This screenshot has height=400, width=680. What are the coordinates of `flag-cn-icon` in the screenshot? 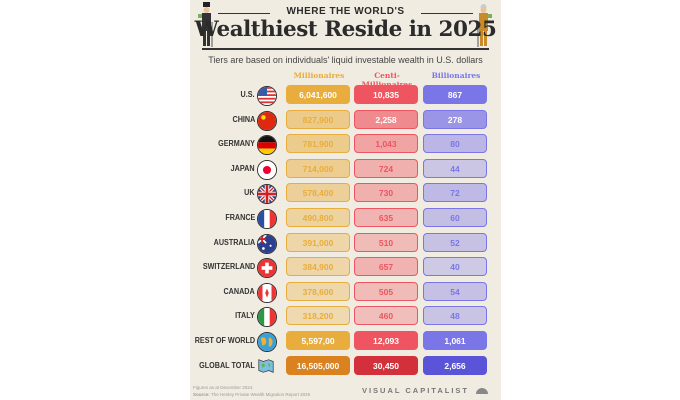 It's located at (267, 120).